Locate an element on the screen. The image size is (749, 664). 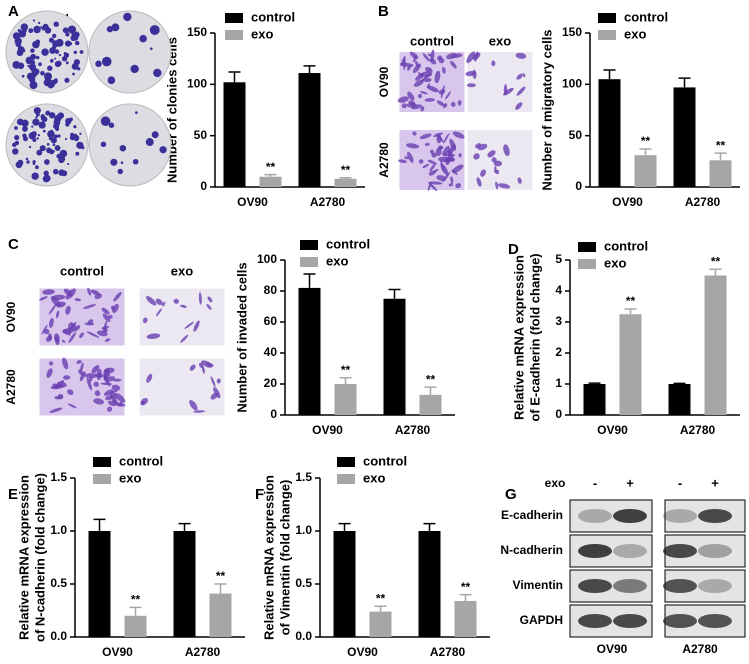
photo-column-label: exo is located at coordinates (500, 40).